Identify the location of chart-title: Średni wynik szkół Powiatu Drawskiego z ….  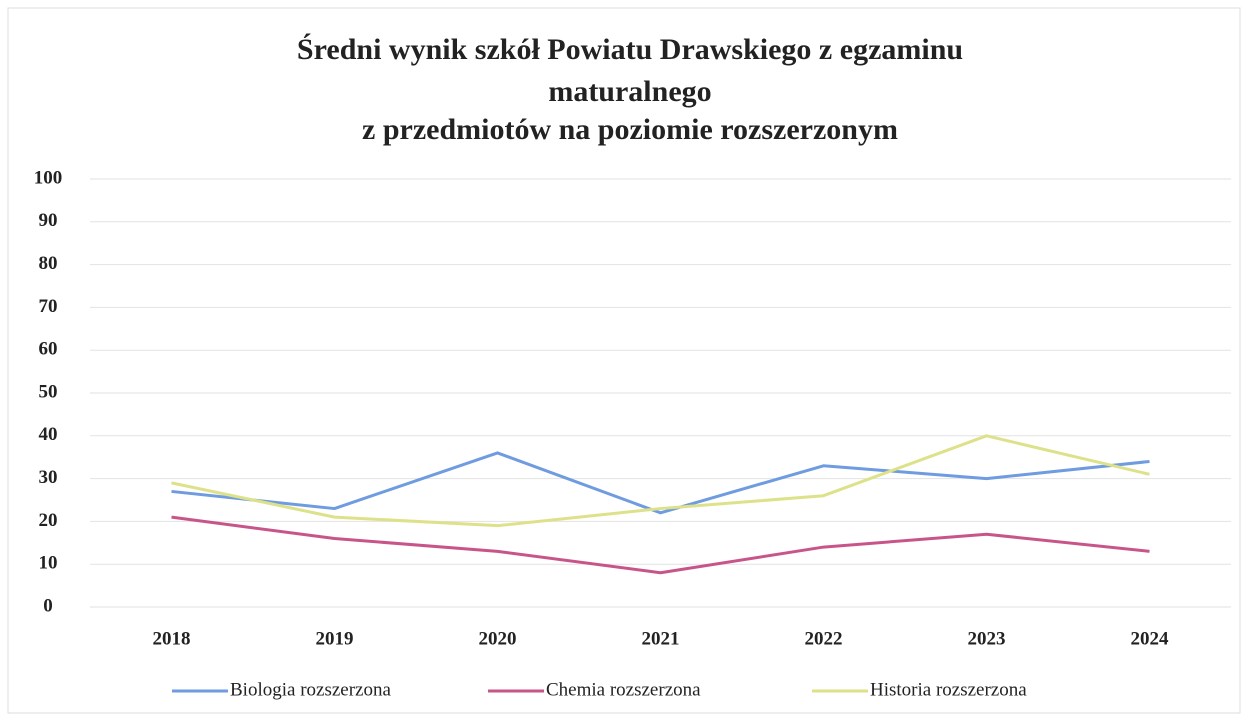
(630, 49).